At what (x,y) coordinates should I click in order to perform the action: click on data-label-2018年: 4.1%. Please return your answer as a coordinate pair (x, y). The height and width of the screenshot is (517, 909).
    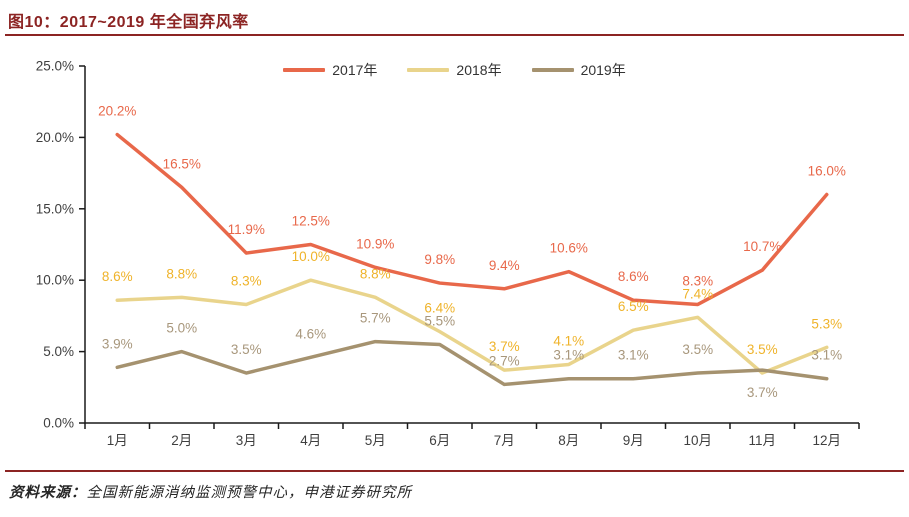
    Looking at the image, I should click on (568, 340).